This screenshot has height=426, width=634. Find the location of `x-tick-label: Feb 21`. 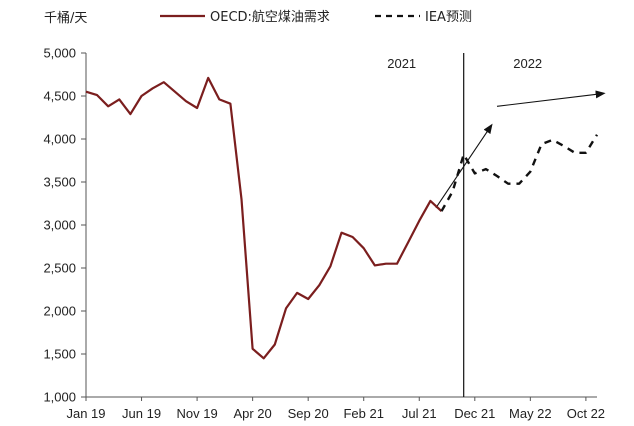

x-tick-label: Feb 21 is located at coordinates (363, 413).